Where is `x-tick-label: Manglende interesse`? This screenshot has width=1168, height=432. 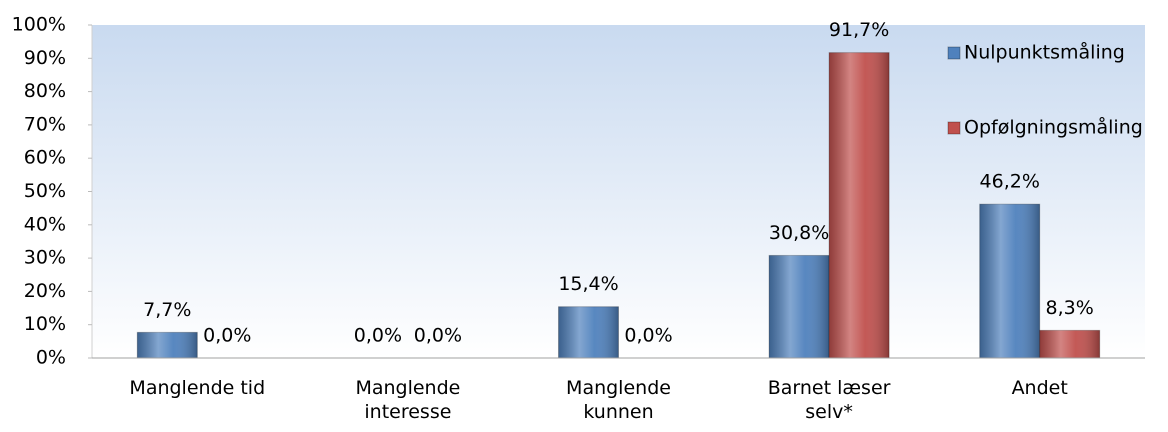 x-tick-label: Manglende interesse is located at coordinates (408, 400).